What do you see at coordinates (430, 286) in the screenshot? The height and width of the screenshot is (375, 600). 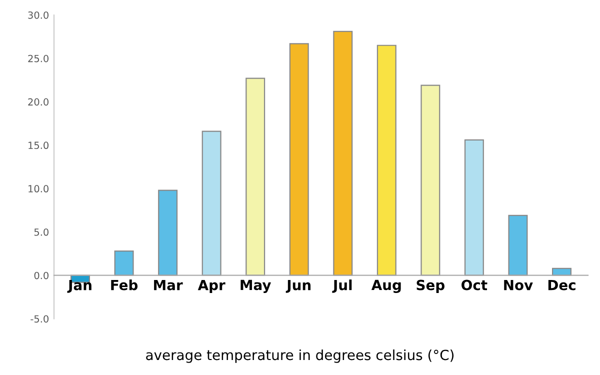 I see `x-tick-label: Sep` at bounding box center [430, 286].